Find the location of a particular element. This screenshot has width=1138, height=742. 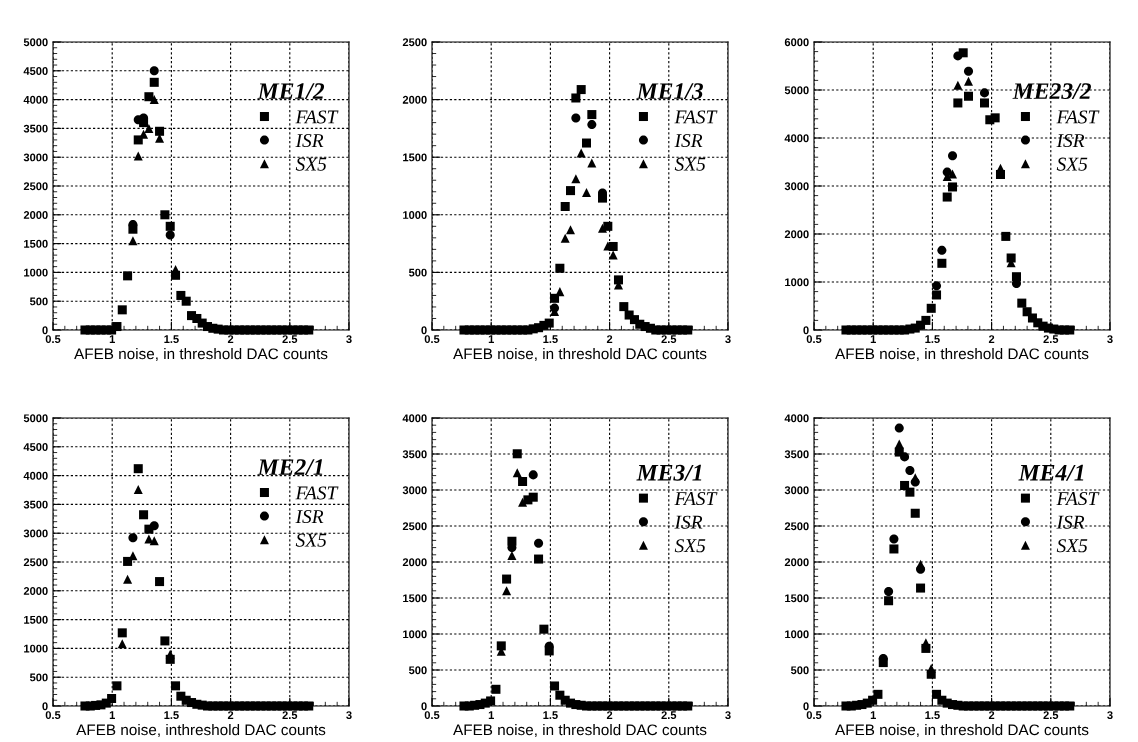

y-tick-label: 5000 is located at coordinates (796, 90).